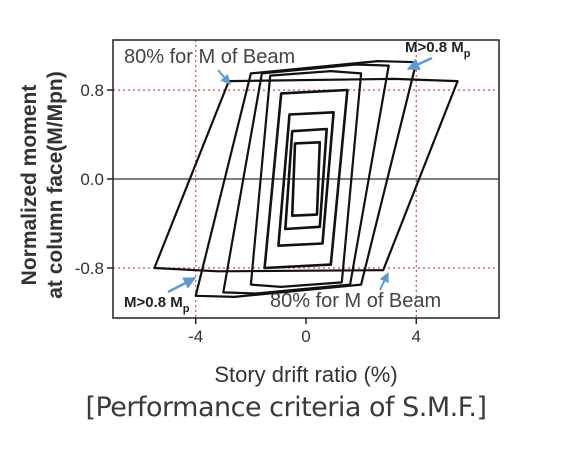 The height and width of the screenshot is (449, 572). I want to click on annotation-top-right-subscript: p, so click(467, 54).